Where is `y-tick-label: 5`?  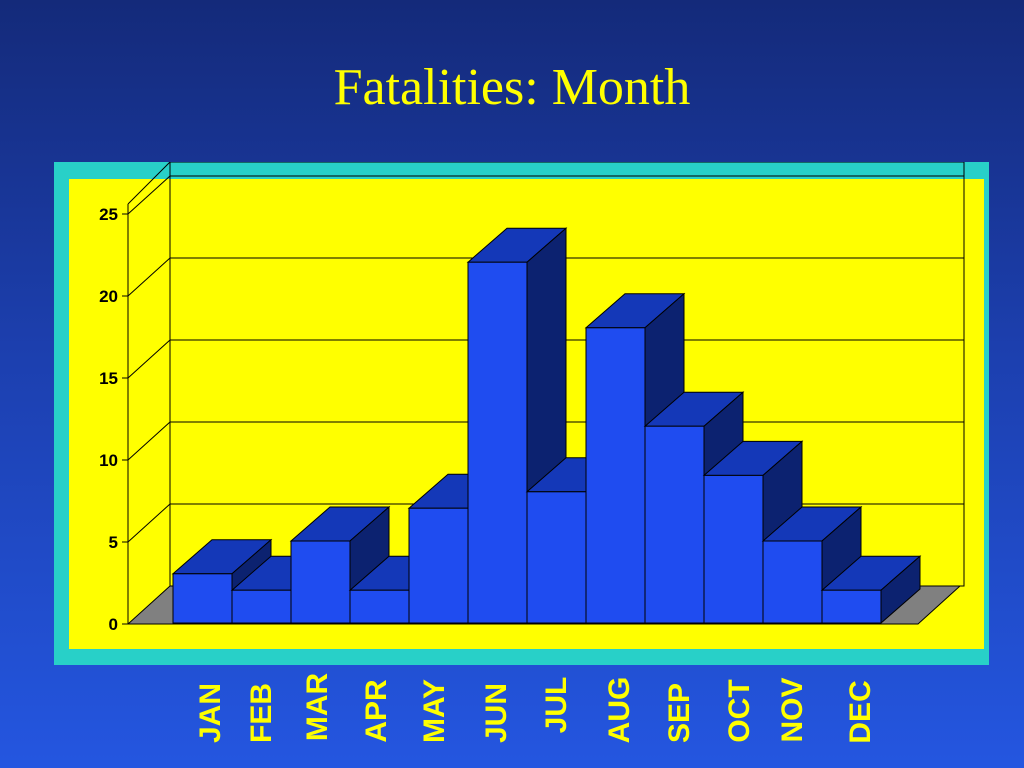
y-tick-label: 5 is located at coordinates (113, 542).